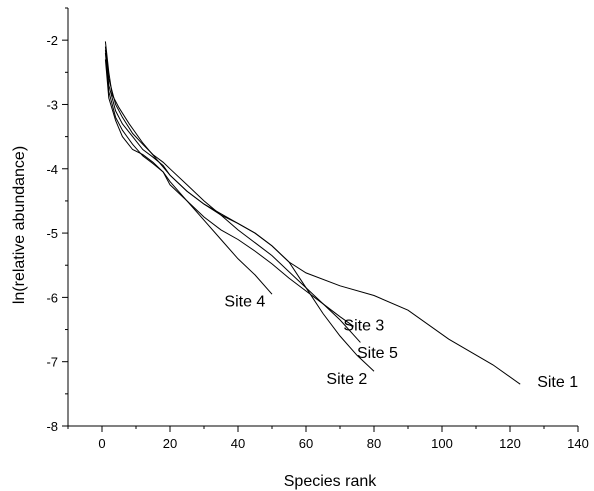 This screenshot has width=594, height=491. Describe the element at coordinates (52, 362) in the screenshot. I see `y-tick-label: -7` at that location.